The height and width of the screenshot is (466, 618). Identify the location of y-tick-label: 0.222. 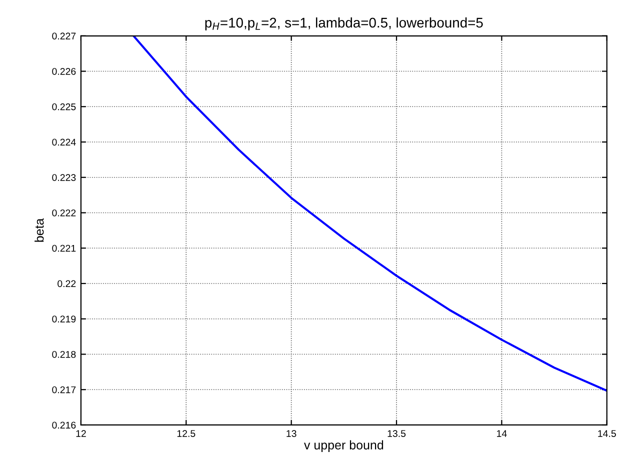
(64, 212).